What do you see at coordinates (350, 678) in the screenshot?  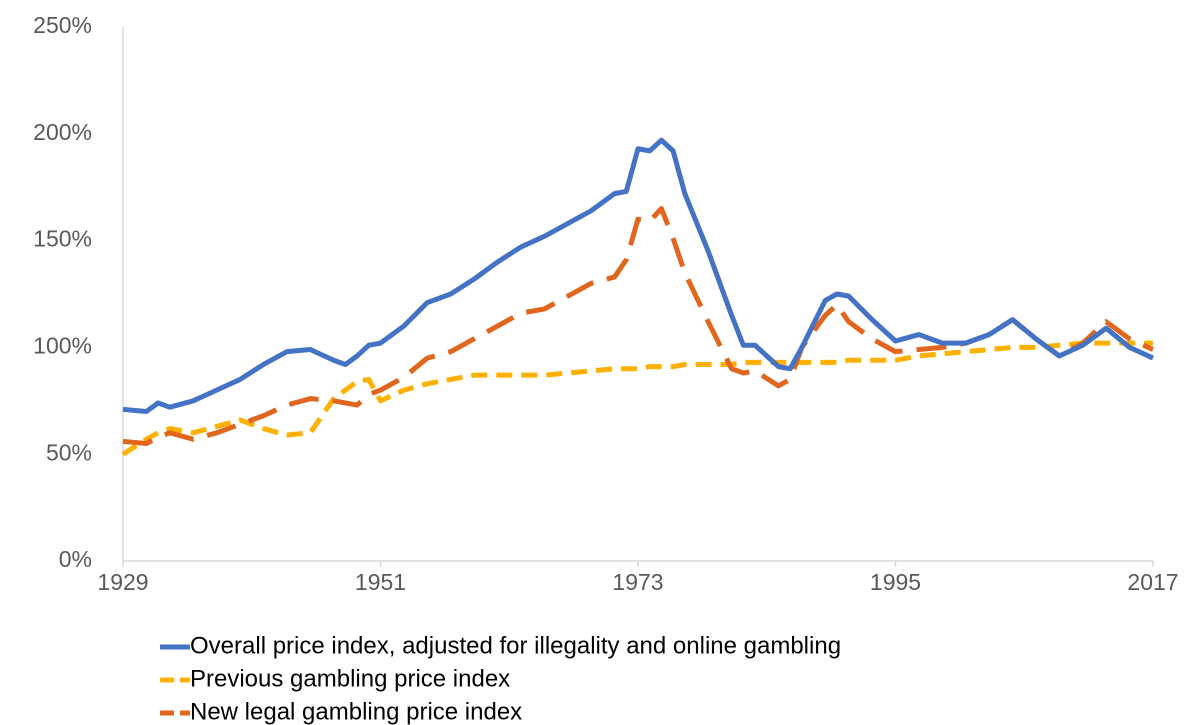 I see `legend-label: Previous gambling price index` at bounding box center [350, 678].